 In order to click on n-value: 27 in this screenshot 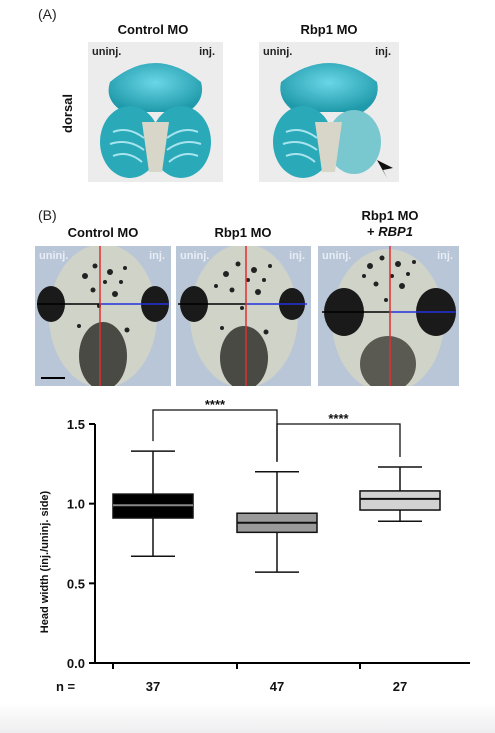, I will do `click(400, 686)`.